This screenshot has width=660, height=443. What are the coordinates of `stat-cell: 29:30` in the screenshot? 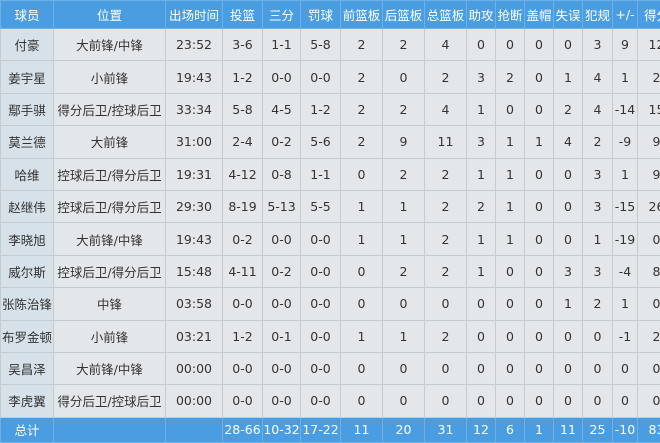 It's located at (194, 206).